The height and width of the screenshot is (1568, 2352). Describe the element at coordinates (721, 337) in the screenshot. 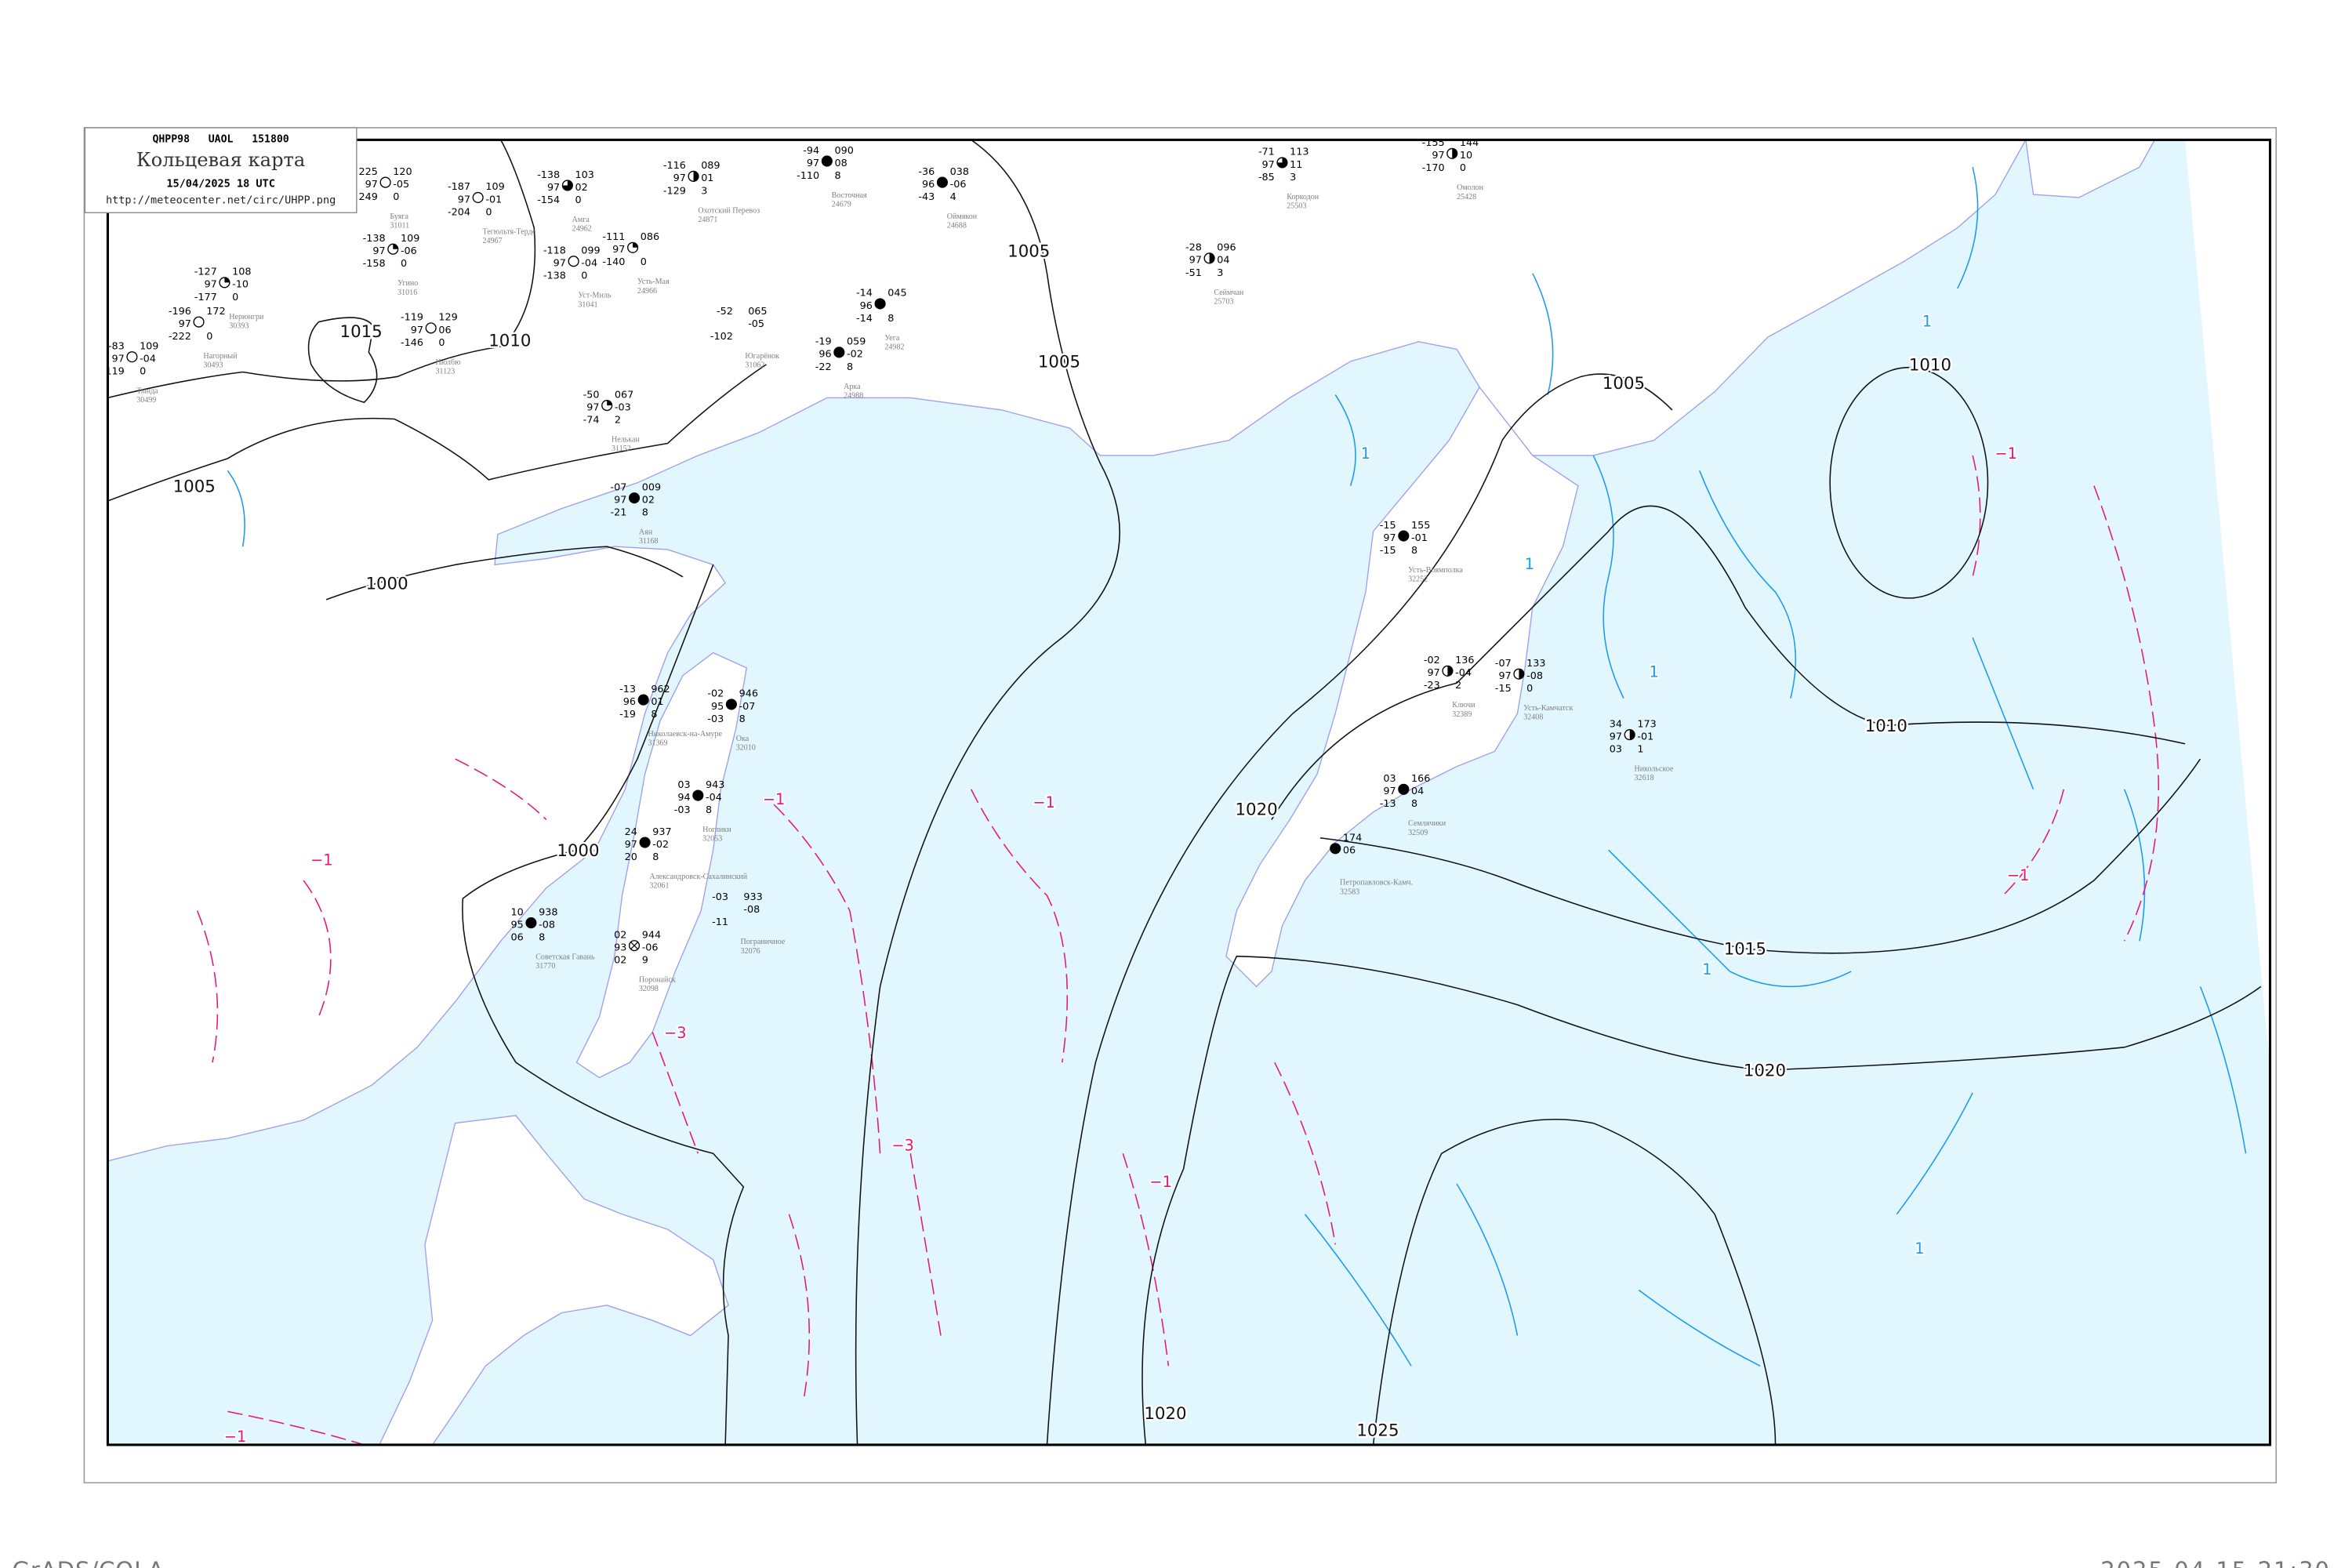

I see `dewpoint: -102` at that location.